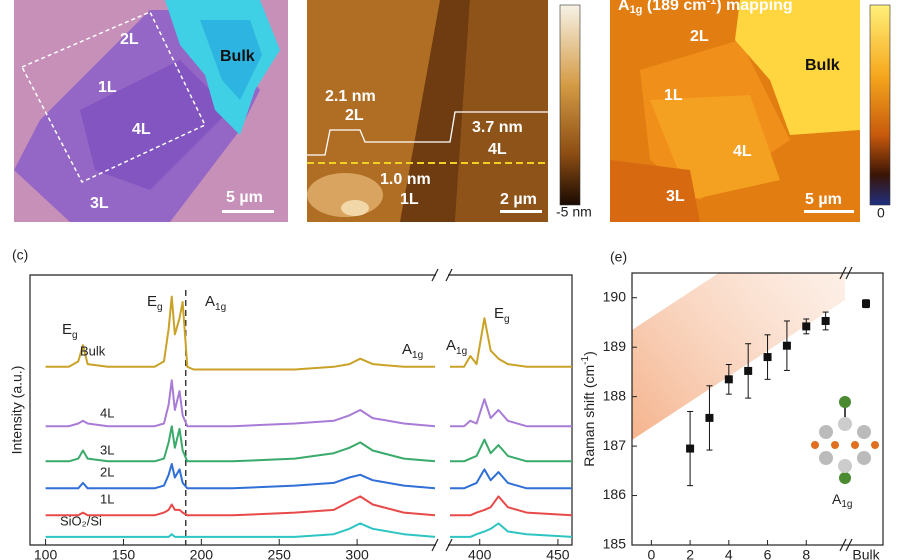 This screenshot has width=911, height=560. Describe the element at coordinates (20, 255) in the screenshot. I see `panel-label: (c)` at that location.